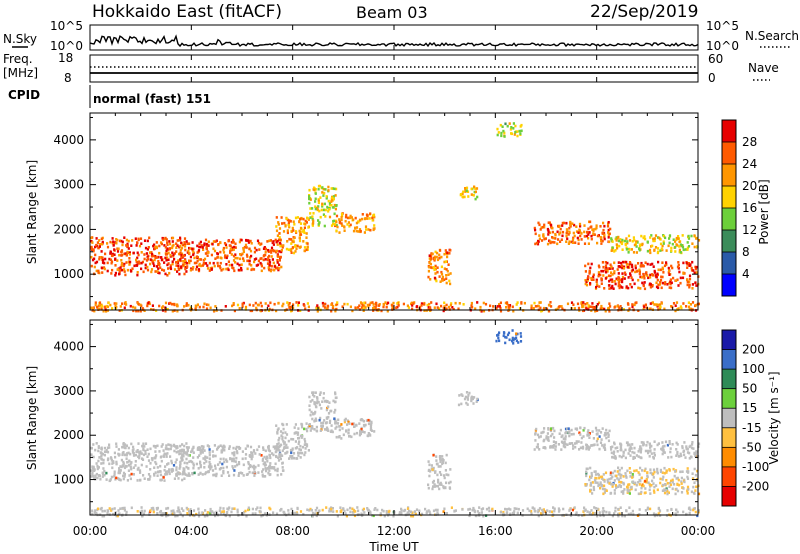 This screenshot has width=800, height=554. I want to click on power-cbar-swatch, so click(729, 153).